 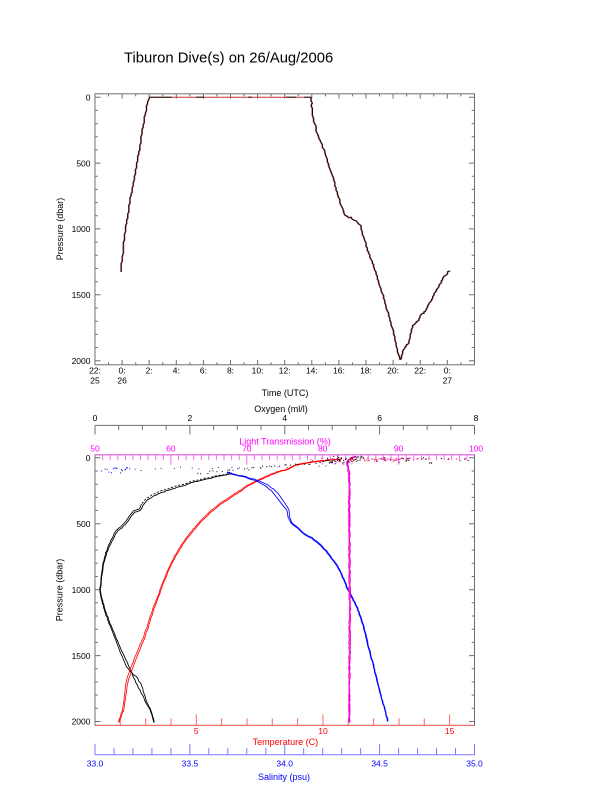 What do you see at coordinates (171, 449) in the screenshot?
I see `svg-text: 60` at bounding box center [171, 449].